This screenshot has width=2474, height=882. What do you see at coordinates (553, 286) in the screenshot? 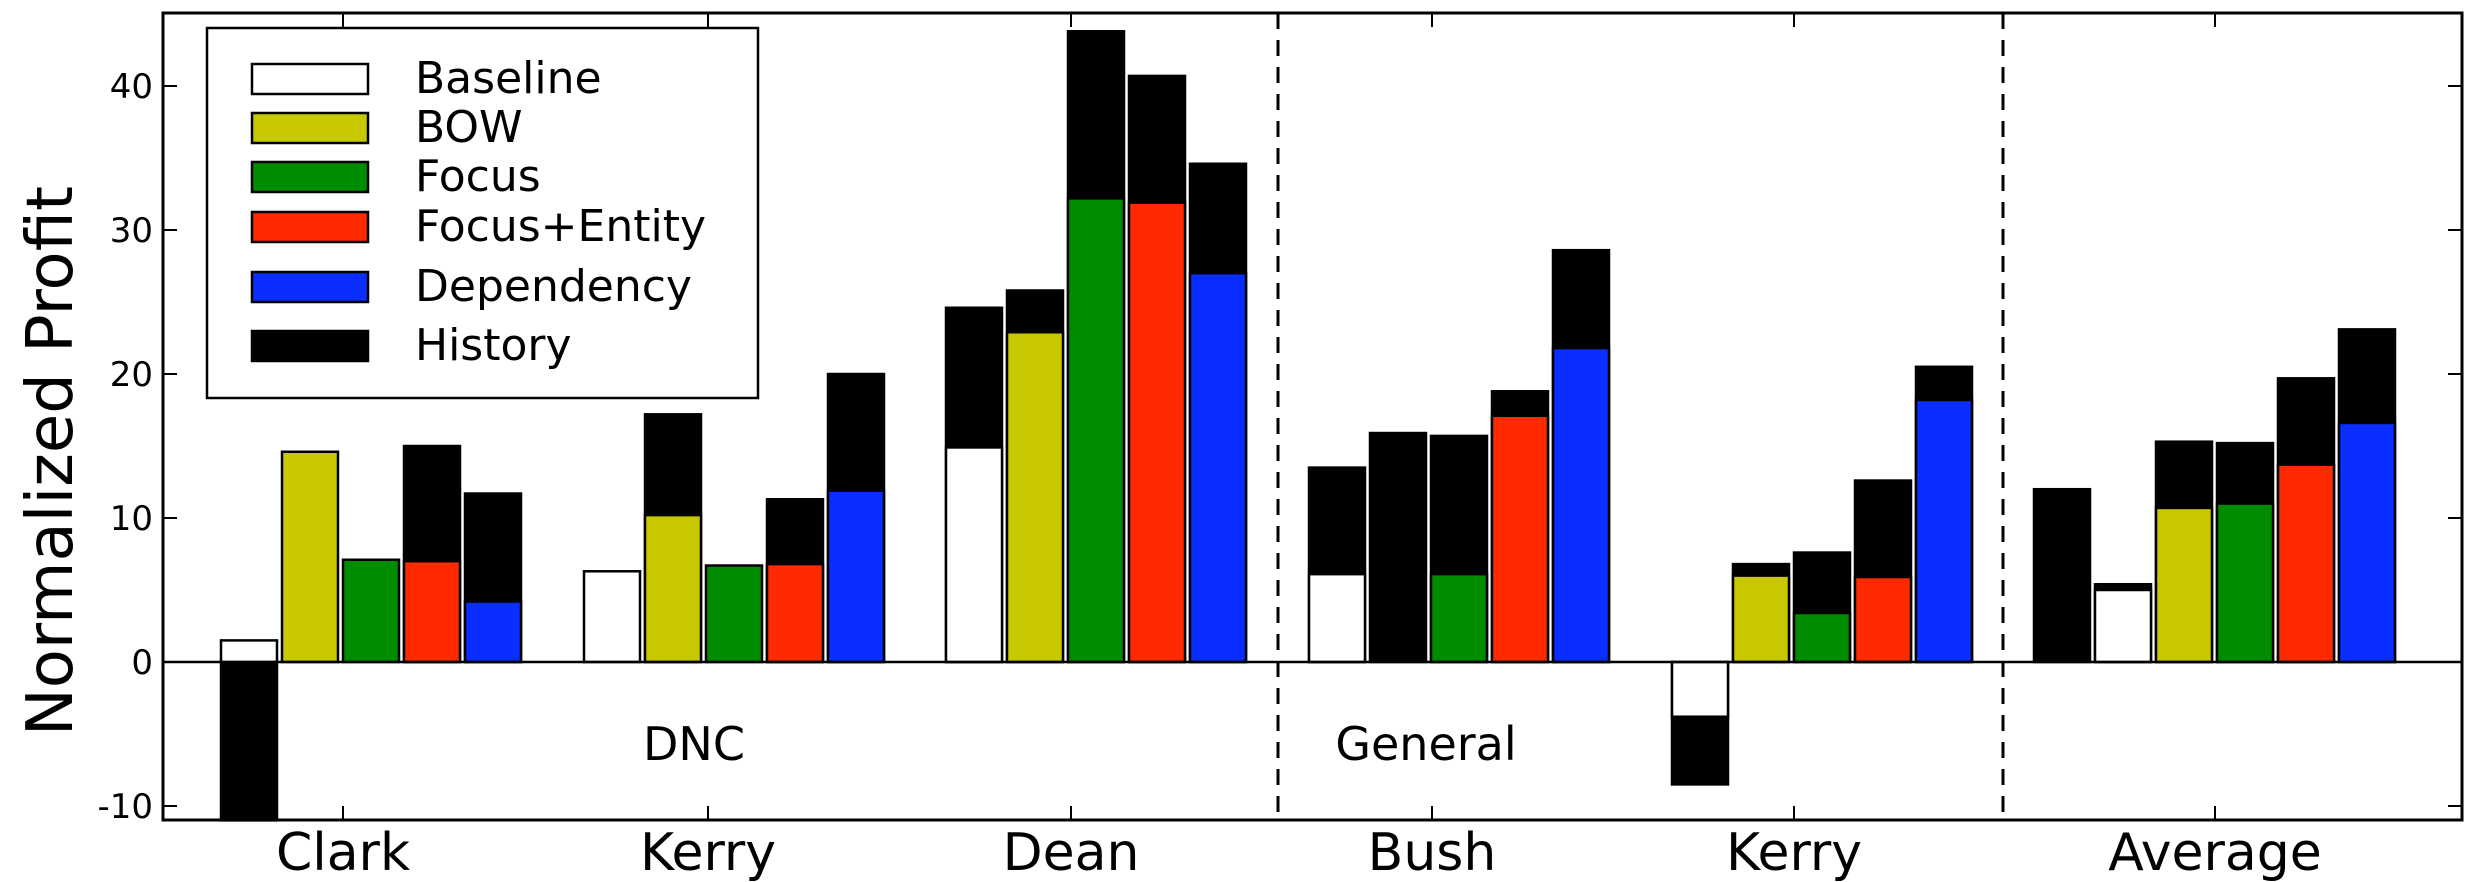
I see `legend-label: Dependency` at bounding box center [553, 286].